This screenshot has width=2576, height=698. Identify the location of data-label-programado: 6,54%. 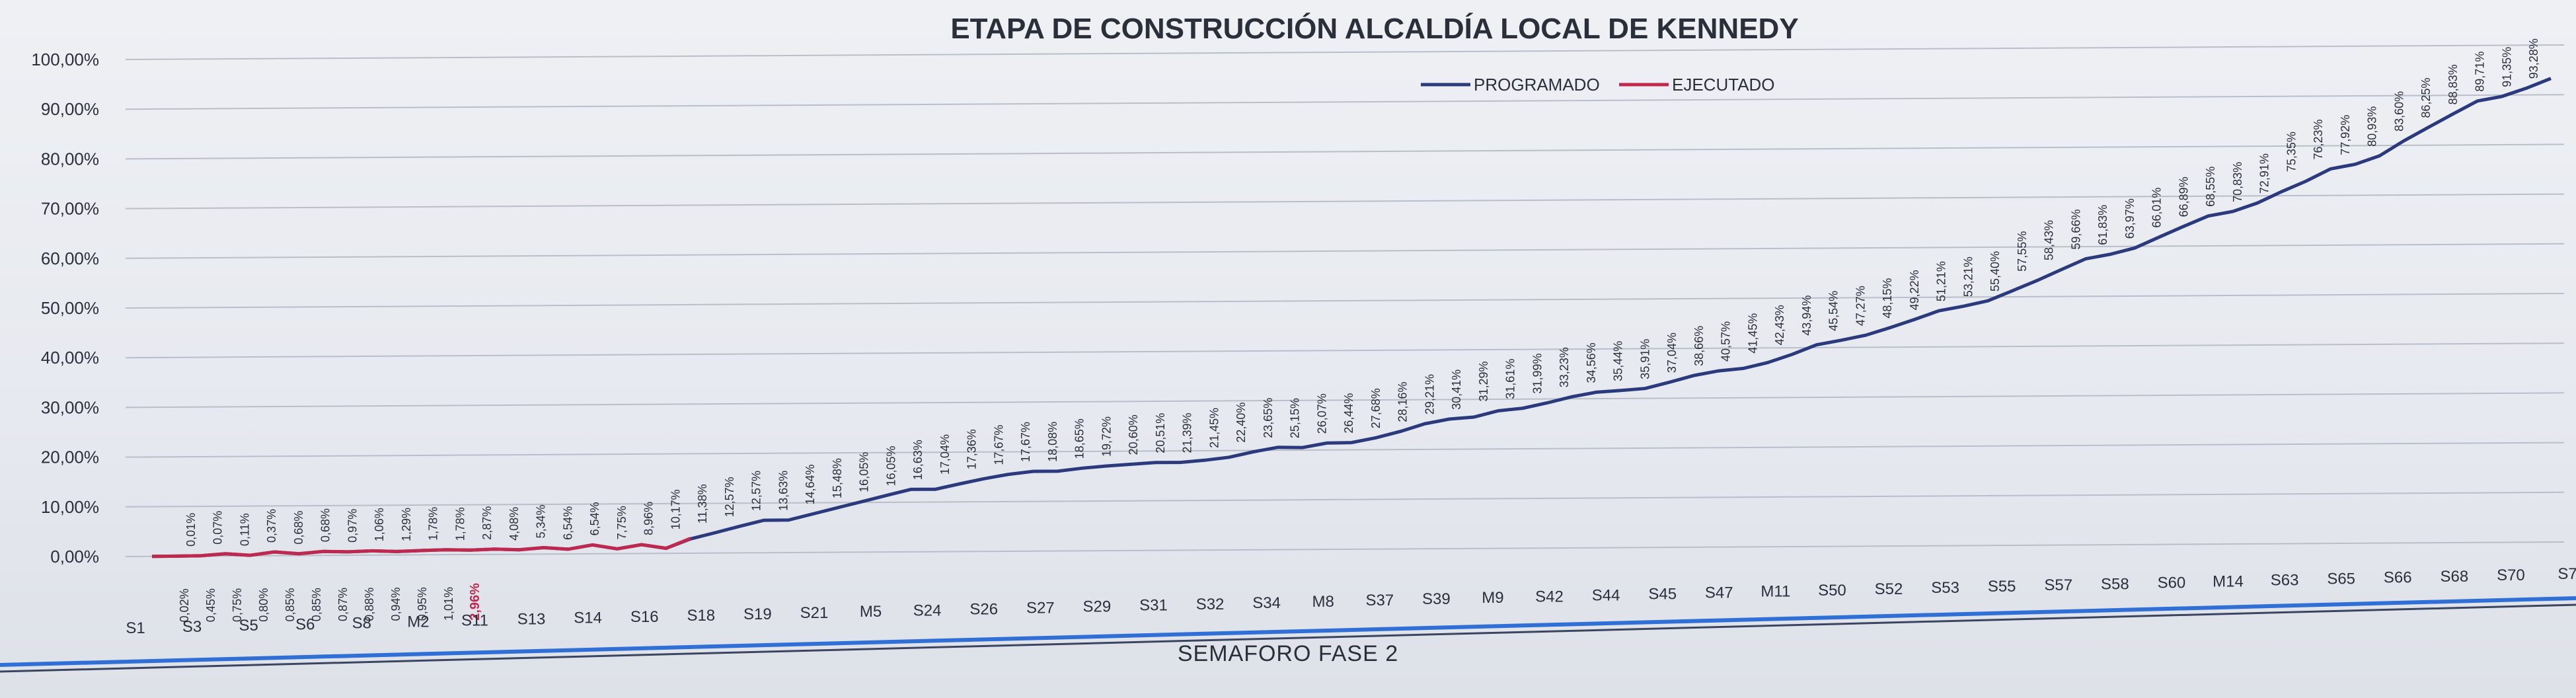
(594, 519).